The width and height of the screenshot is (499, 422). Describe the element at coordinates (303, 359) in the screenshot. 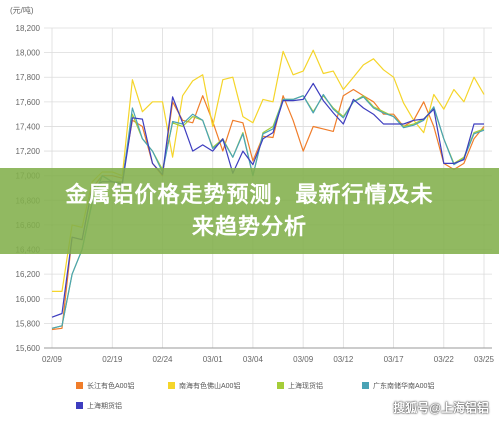

I see `x-tick-label: 03/09` at that location.